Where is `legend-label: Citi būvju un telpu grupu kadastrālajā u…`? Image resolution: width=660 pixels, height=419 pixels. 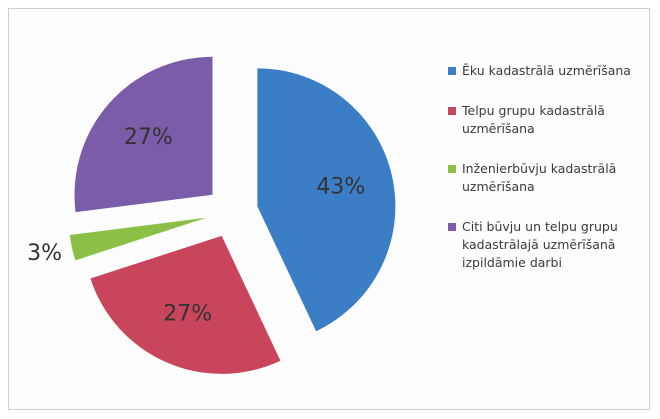
legend-label: Citi būvju un telpu grupu kadastrālajā u… is located at coordinates (540, 244).